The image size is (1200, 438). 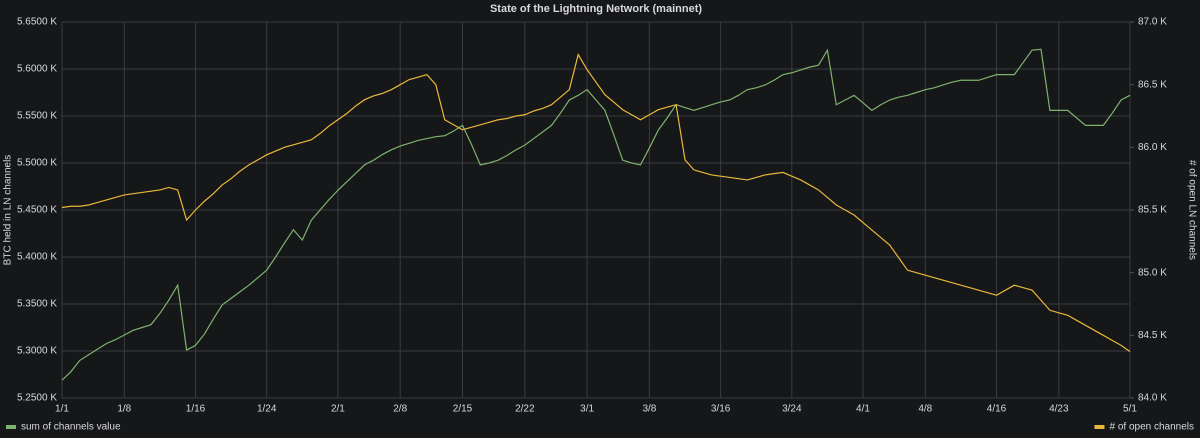 What do you see at coordinates (721, 409) in the screenshot?
I see `x-tick-label: 3/16` at bounding box center [721, 409].